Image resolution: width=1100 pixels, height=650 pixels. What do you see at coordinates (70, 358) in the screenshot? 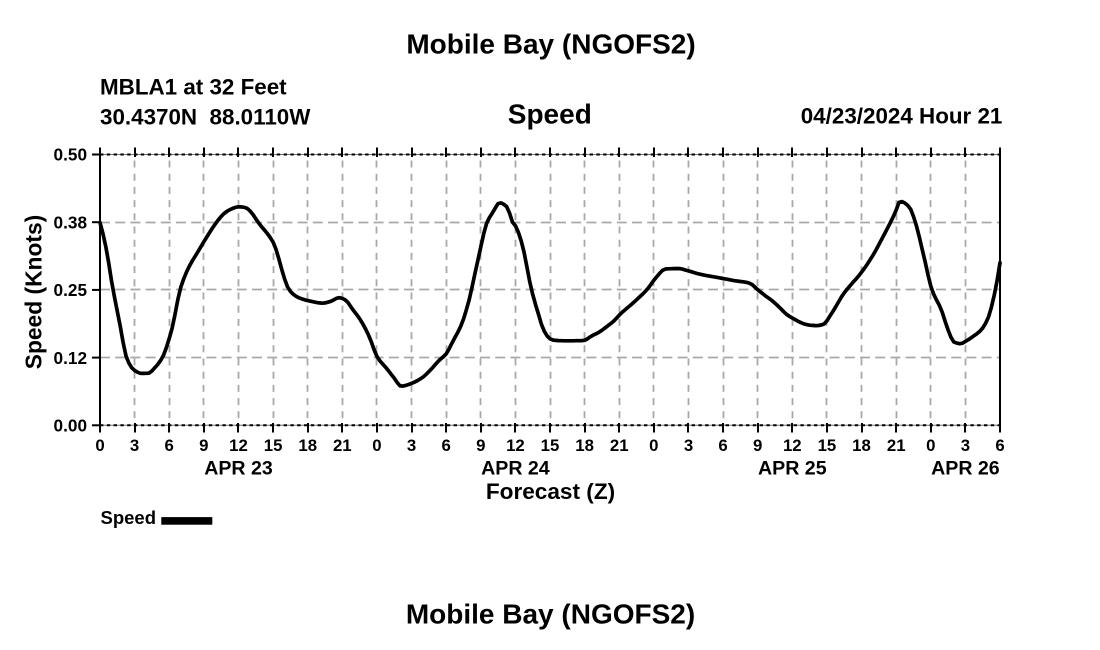
I see `svg-text: 0.12` at bounding box center [70, 358].